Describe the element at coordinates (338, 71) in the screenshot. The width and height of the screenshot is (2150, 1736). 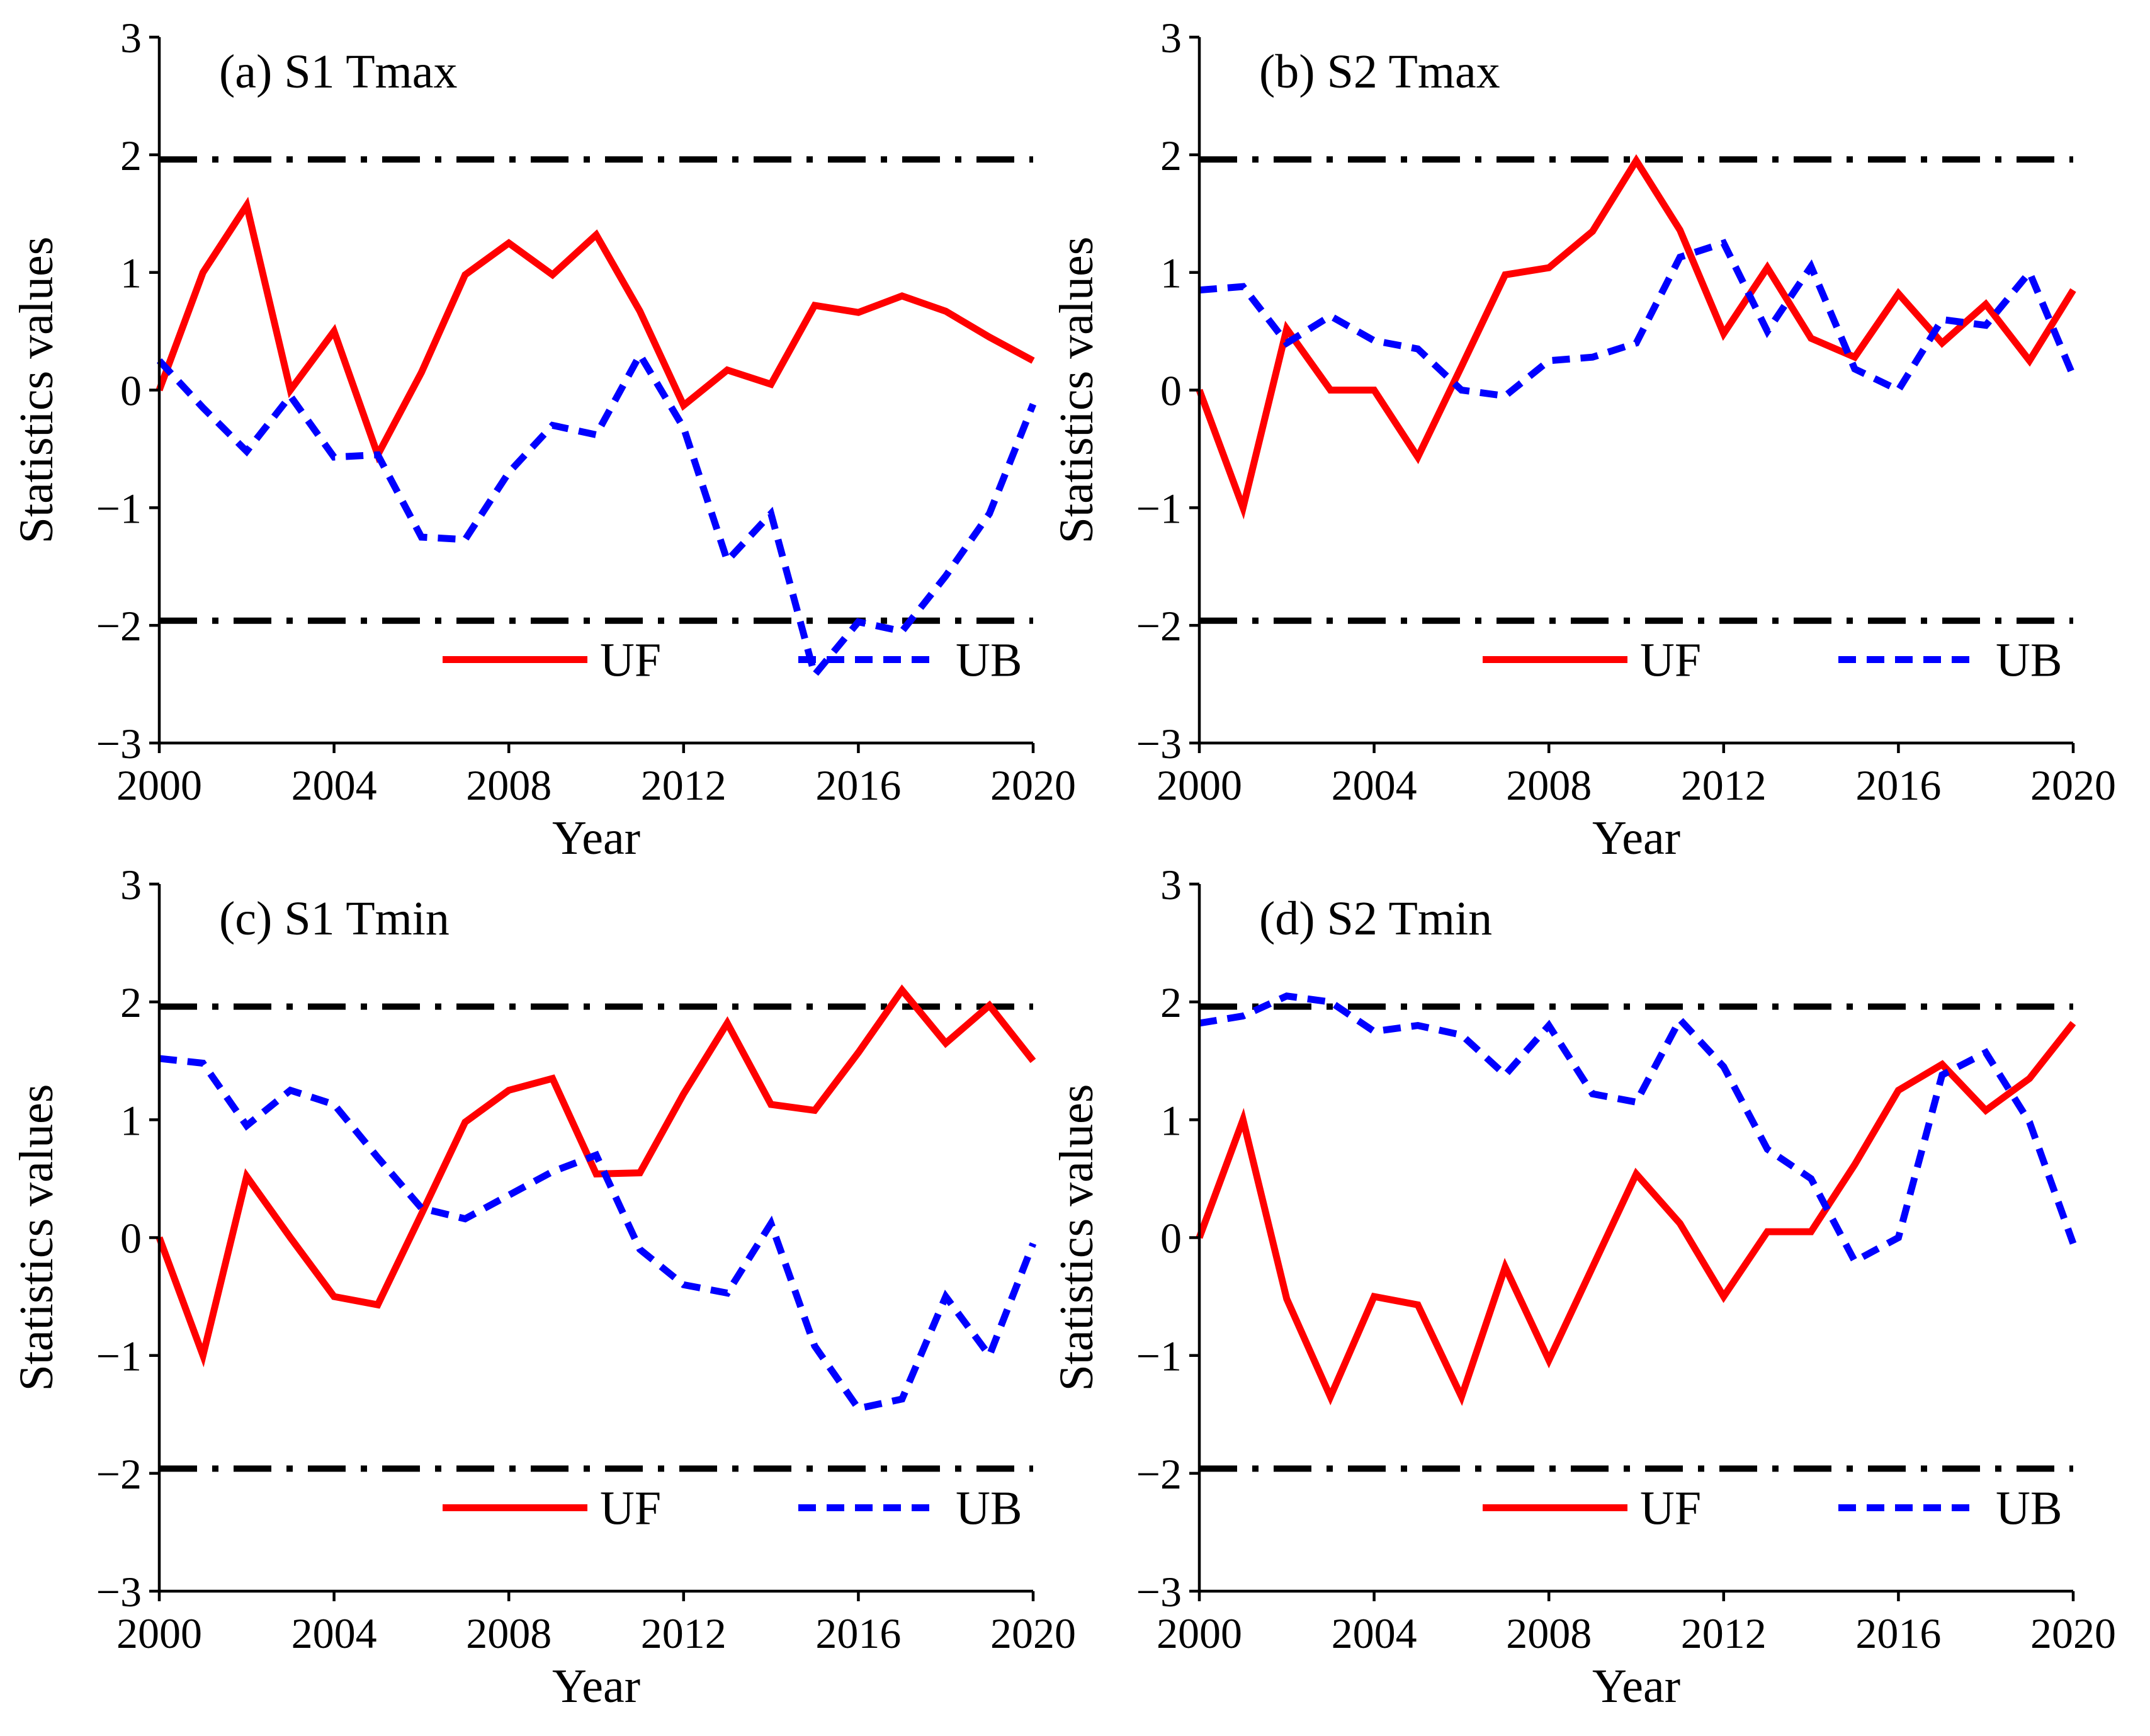
I see `panel-title: (a) S1 Tmax` at that location.